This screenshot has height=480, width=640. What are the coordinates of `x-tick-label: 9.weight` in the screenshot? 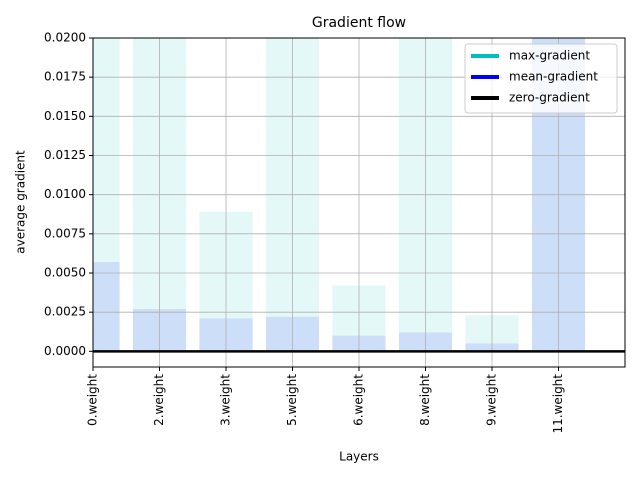 It's located at (492, 400).